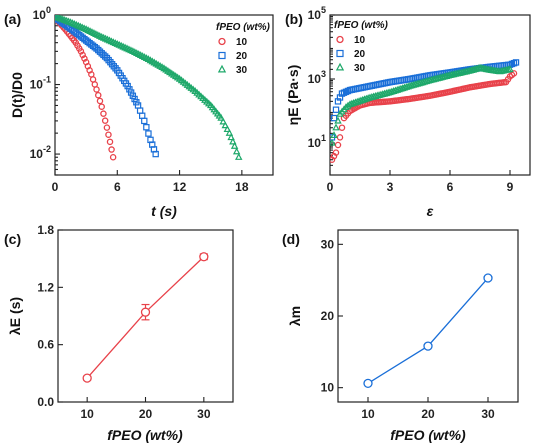 This screenshot has height=448, width=550. Describe the element at coordinates (428, 330) in the screenshot. I see `panel-d-series-line` at that location.